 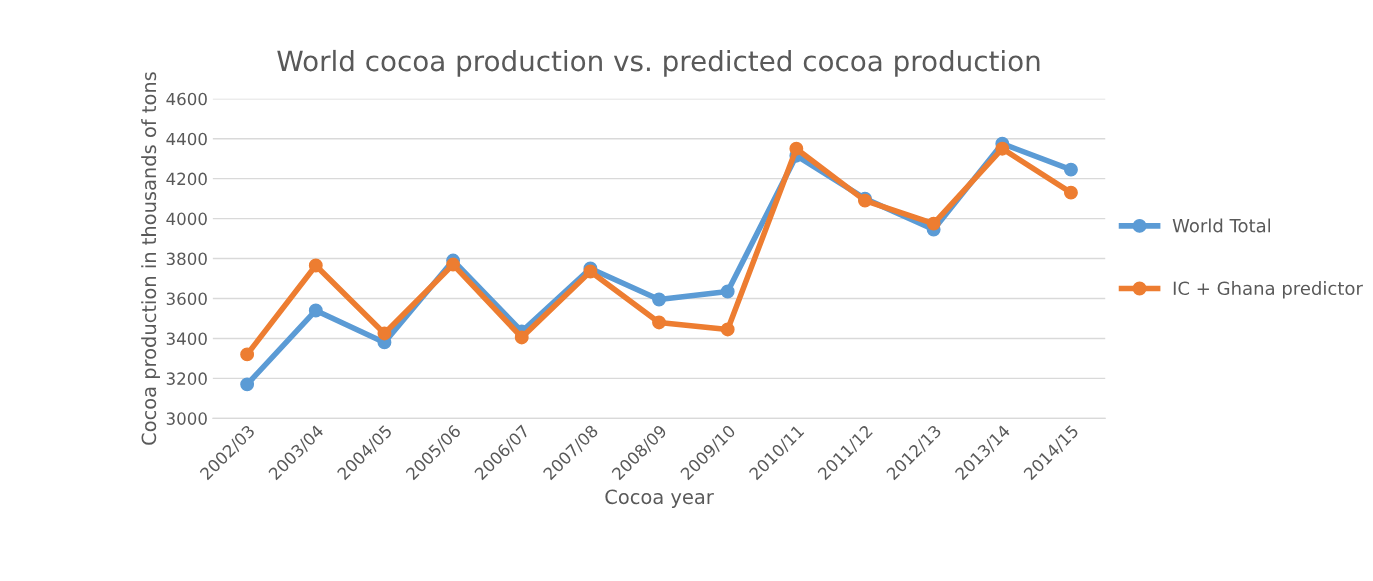 What do you see at coordinates (186, 259) in the screenshot?
I see `y-tick-label: 3800` at bounding box center [186, 259].